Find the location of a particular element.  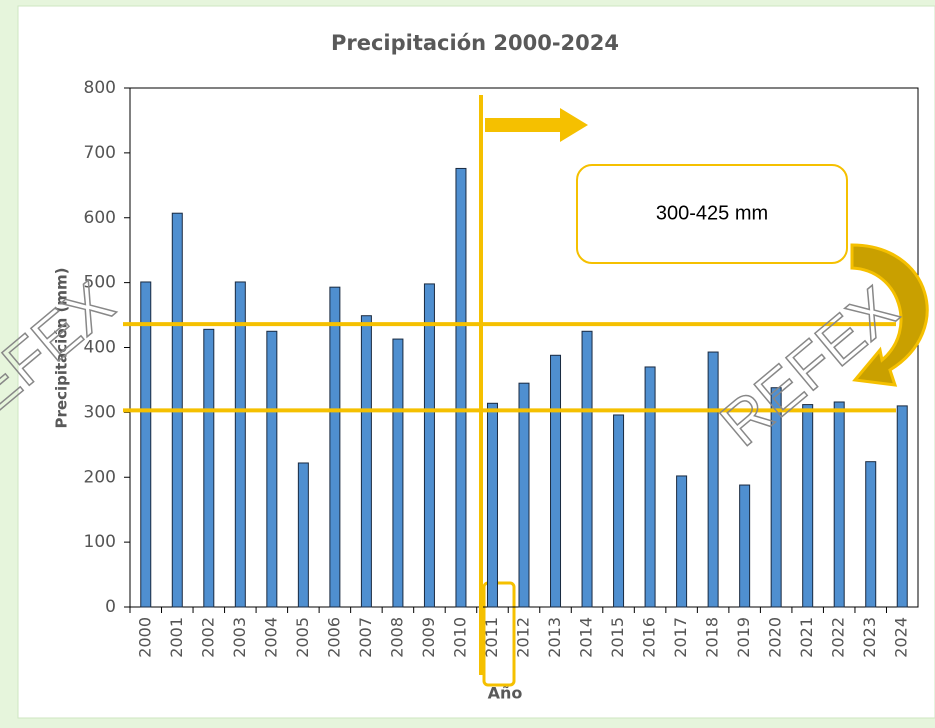

highlight-box is located at coordinates (499, 634).